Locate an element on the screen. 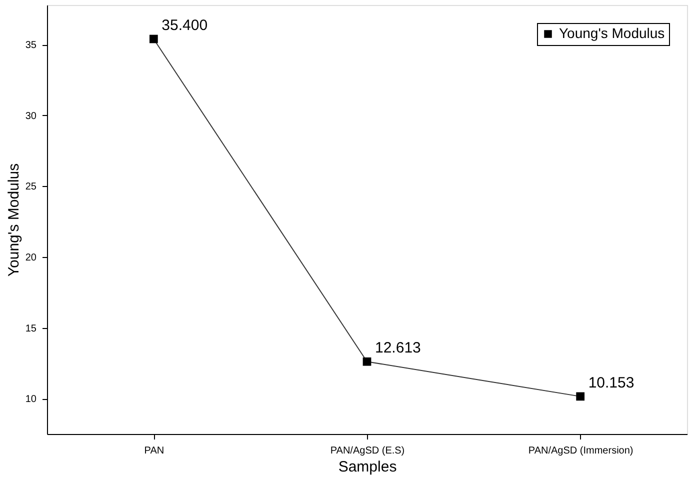  y-axis-title: Young's Modulus is located at coordinates (13, 220).